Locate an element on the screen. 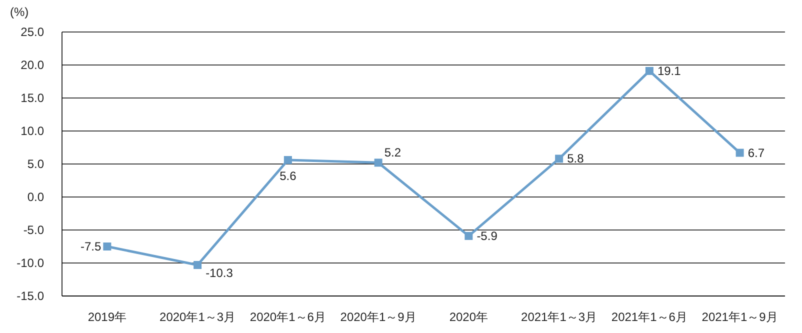 Image resolution: width=802 pixels, height=333 pixels. data-label: 6.7 is located at coordinates (756, 153).